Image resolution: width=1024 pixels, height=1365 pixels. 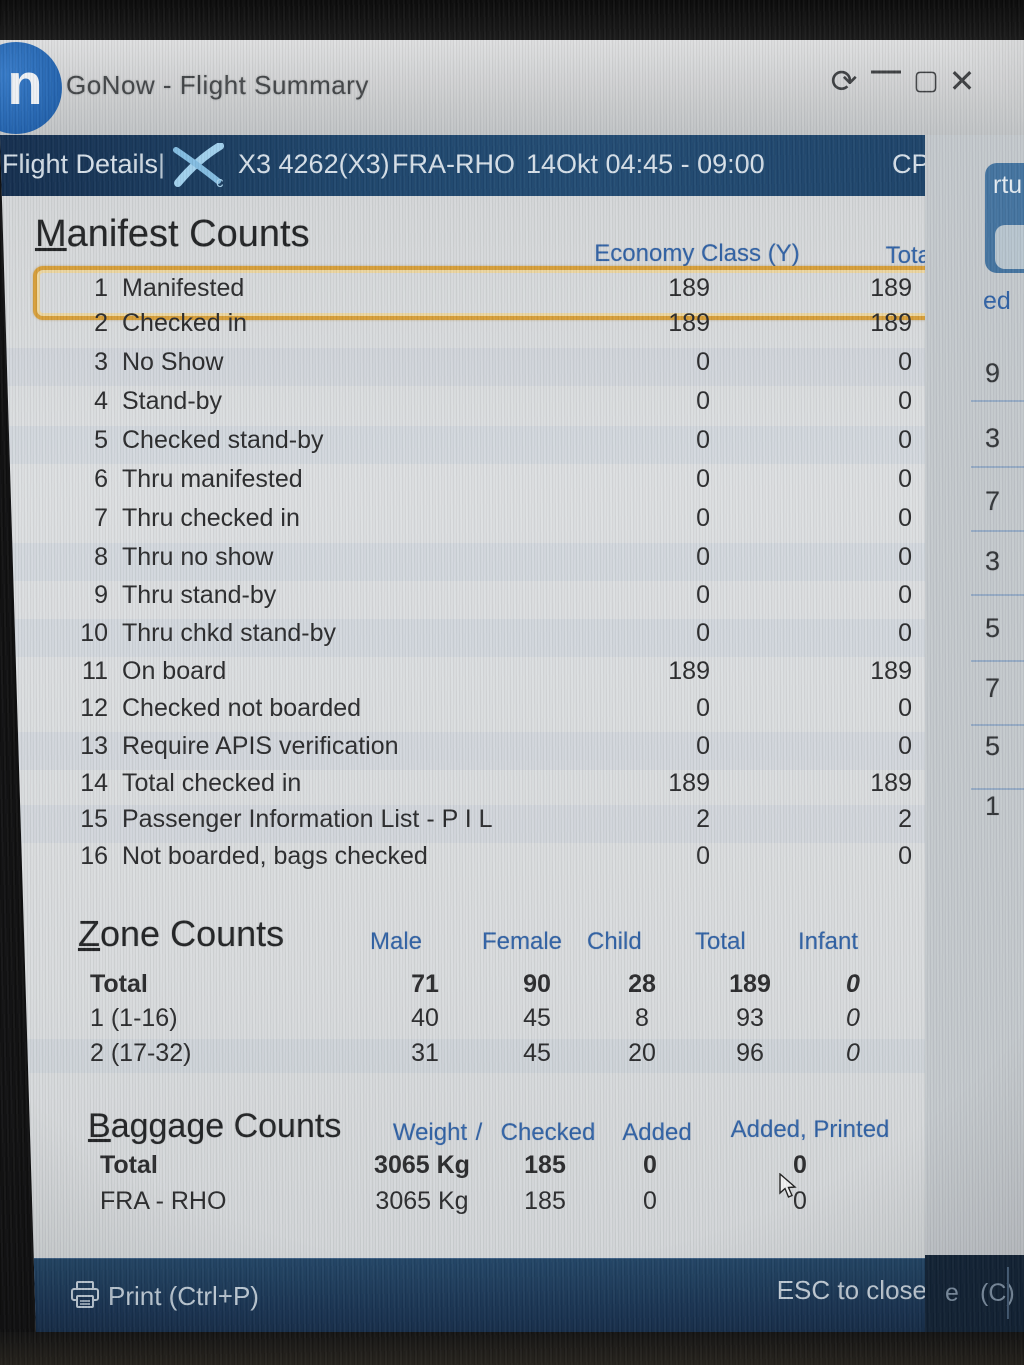 I want to click on row-number: 13, so click(x=94, y=746).